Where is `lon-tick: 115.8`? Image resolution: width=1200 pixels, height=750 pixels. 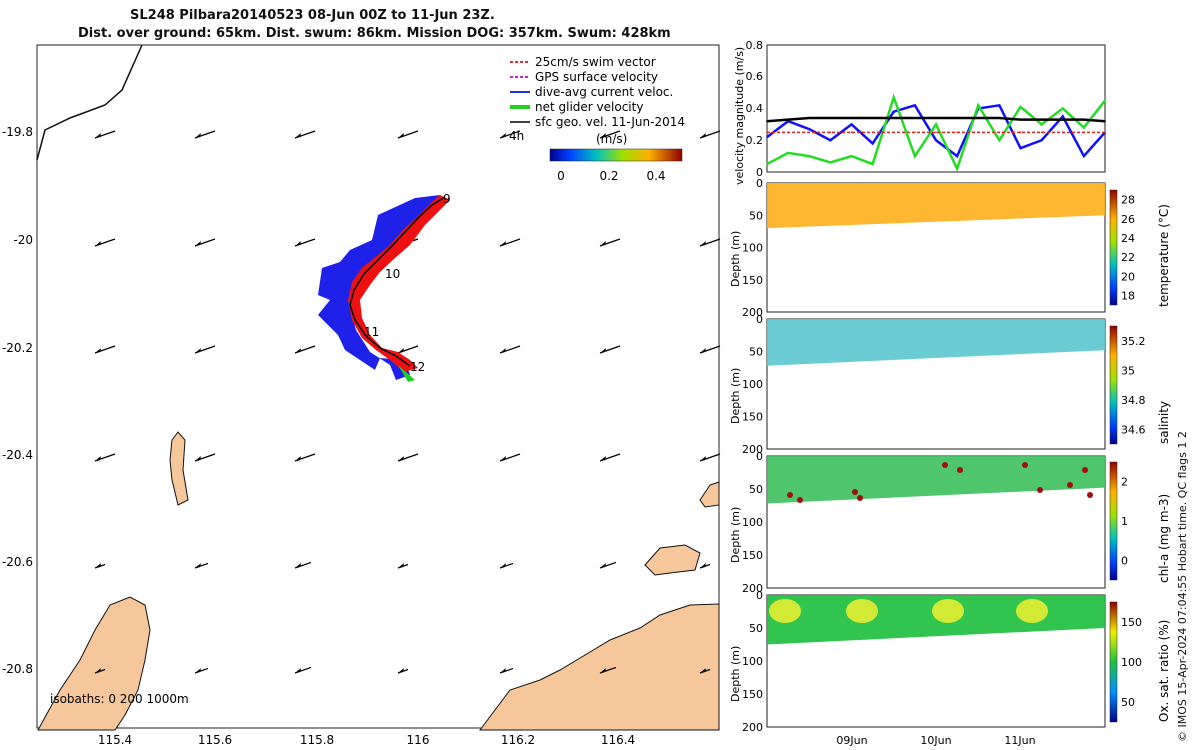 lon-tick: 115.8 is located at coordinates (317, 740).